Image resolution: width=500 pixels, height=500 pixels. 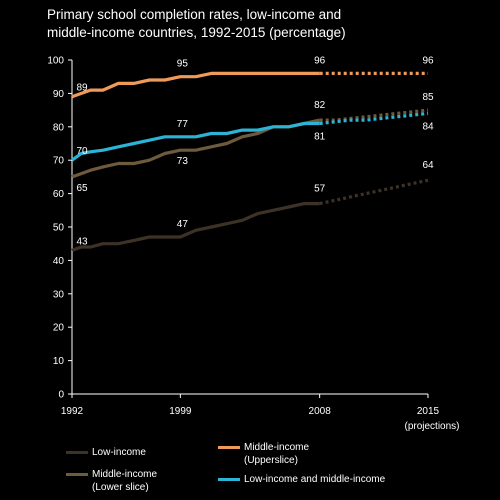 What do you see at coordinates (59, 361) in the screenshot?
I see `y-tick-label-10: 10` at bounding box center [59, 361].